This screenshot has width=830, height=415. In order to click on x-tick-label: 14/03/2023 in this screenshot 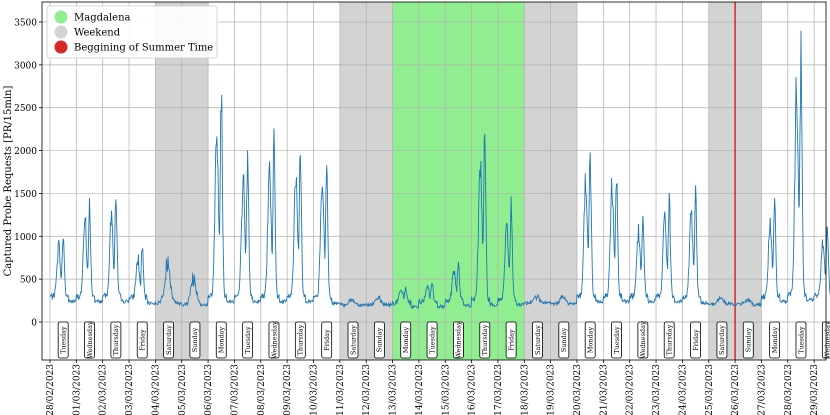, I will do `click(420, 389)`.